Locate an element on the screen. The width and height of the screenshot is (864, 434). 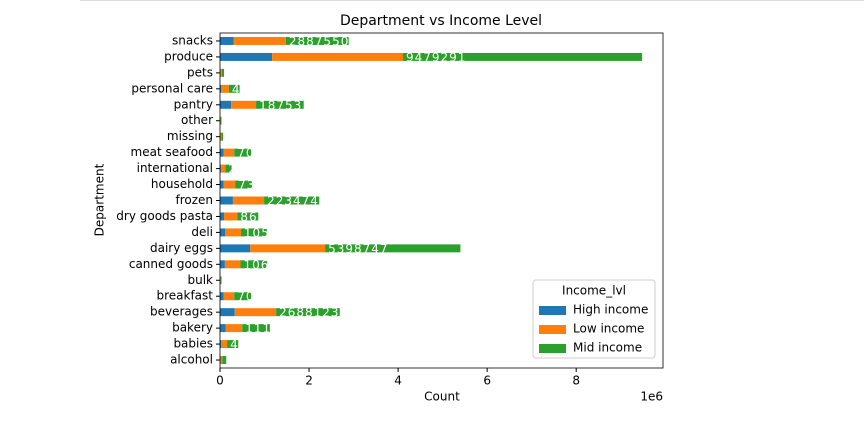
y-tick-label: dairy eggs is located at coordinates (181, 248).